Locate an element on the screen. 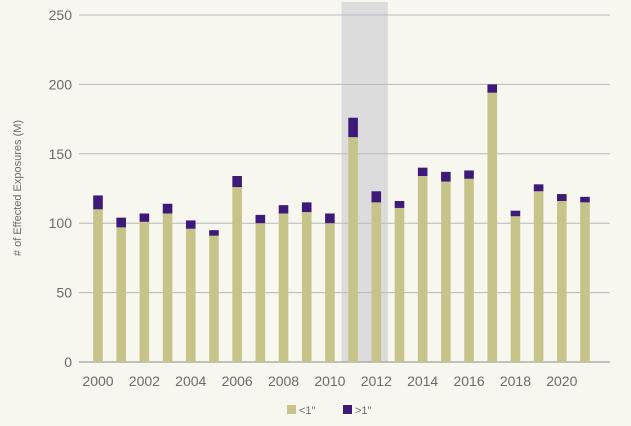  legend-item: >1" is located at coordinates (357, 411).